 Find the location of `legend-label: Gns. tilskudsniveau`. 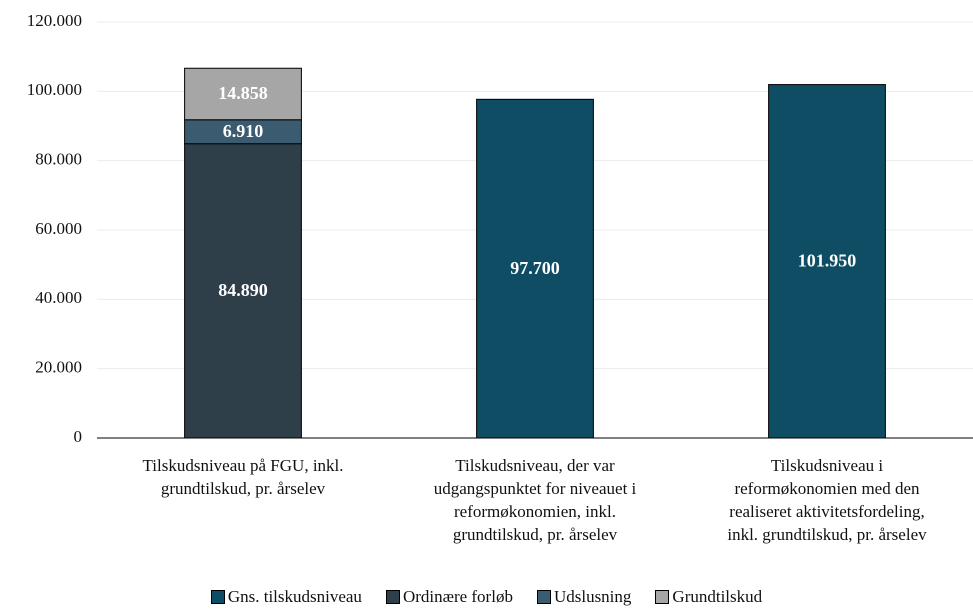

legend-label: Gns. tilskudsniveau is located at coordinates (294, 596).